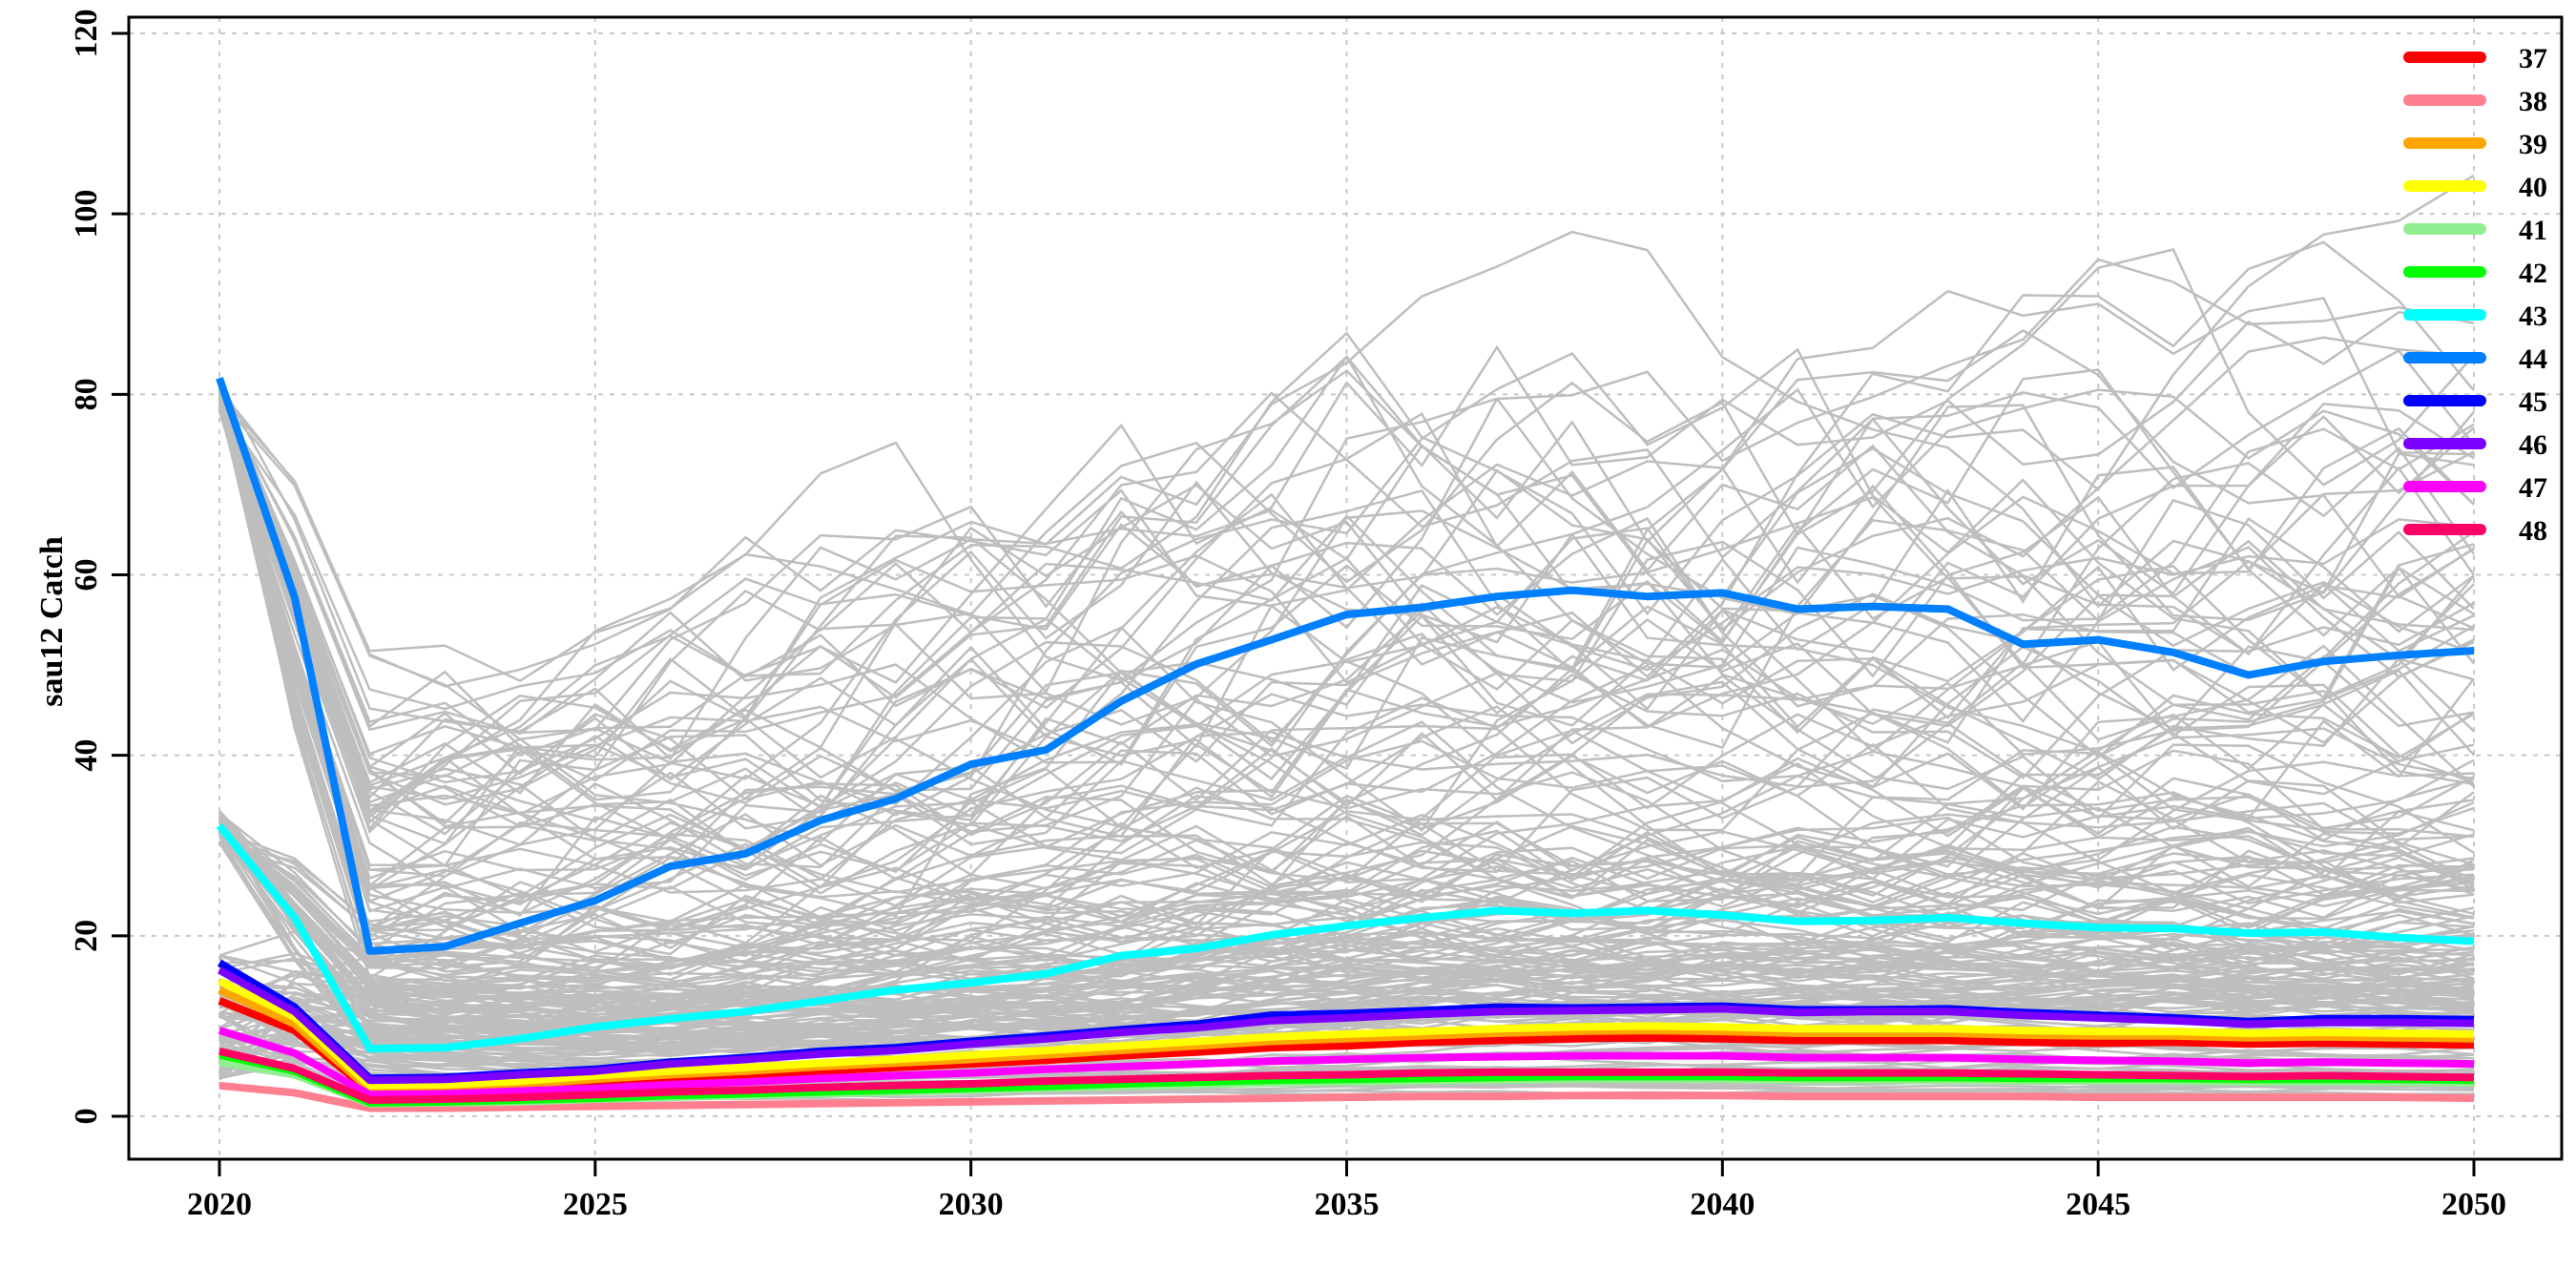 Image resolution: width=2576 pixels, height=1288 pixels. Describe the element at coordinates (86, 575) in the screenshot. I see `y-tick-label: 60` at that location.